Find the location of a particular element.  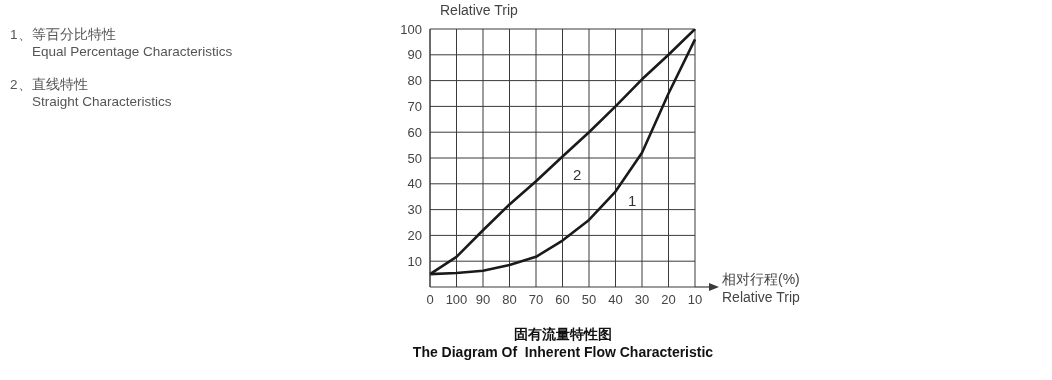

y-tick-label: 30 is located at coordinates (414, 210).